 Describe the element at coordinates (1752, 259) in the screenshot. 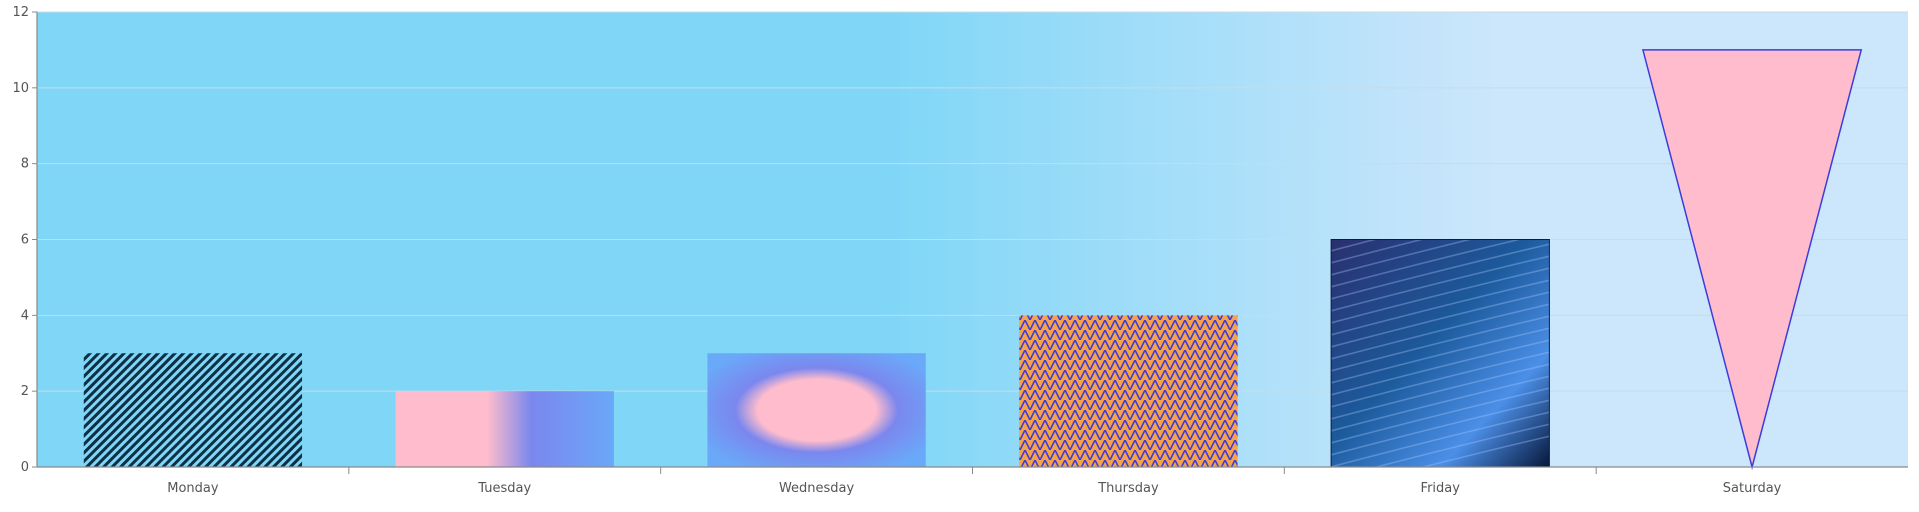

I see `bar-saturday` at that location.